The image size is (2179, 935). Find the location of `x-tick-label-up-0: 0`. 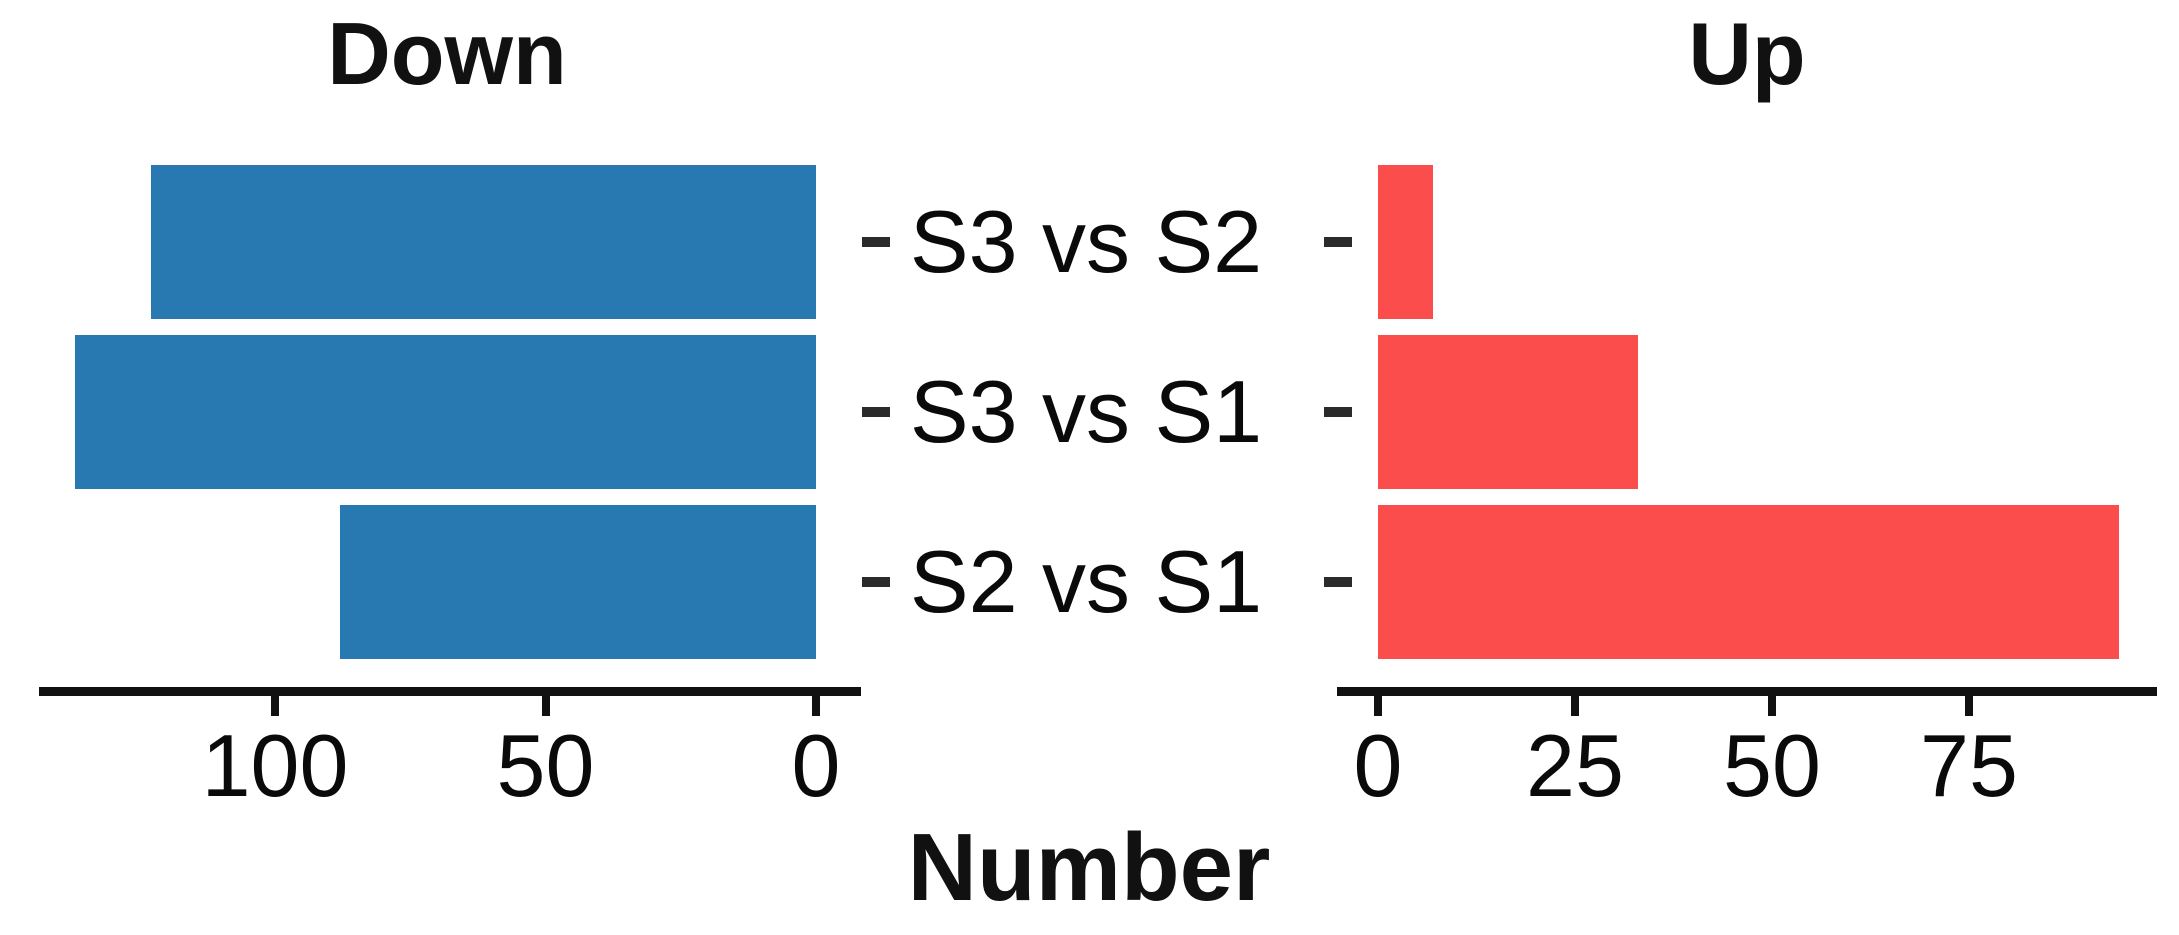

x-tick-label-up-0: 0 is located at coordinates (1378, 765).